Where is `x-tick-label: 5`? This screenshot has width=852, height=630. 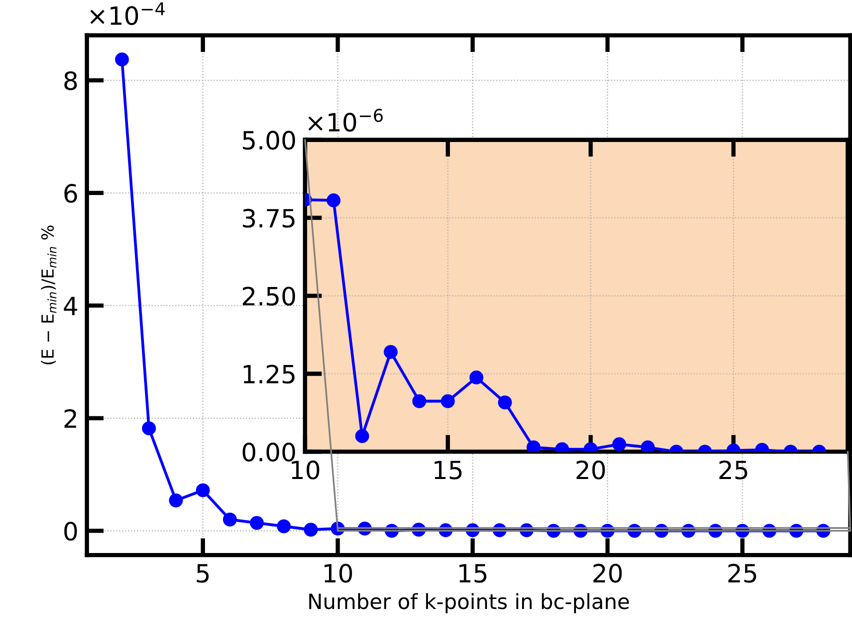
x-tick-label: 5 is located at coordinates (202, 573).